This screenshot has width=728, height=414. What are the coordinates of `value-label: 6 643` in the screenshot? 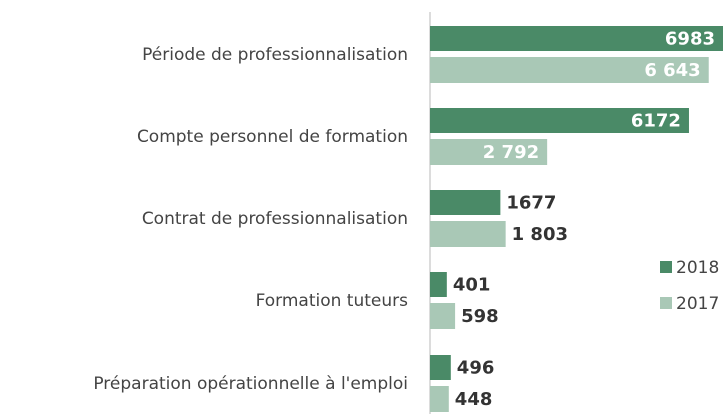 It's located at (672, 70).